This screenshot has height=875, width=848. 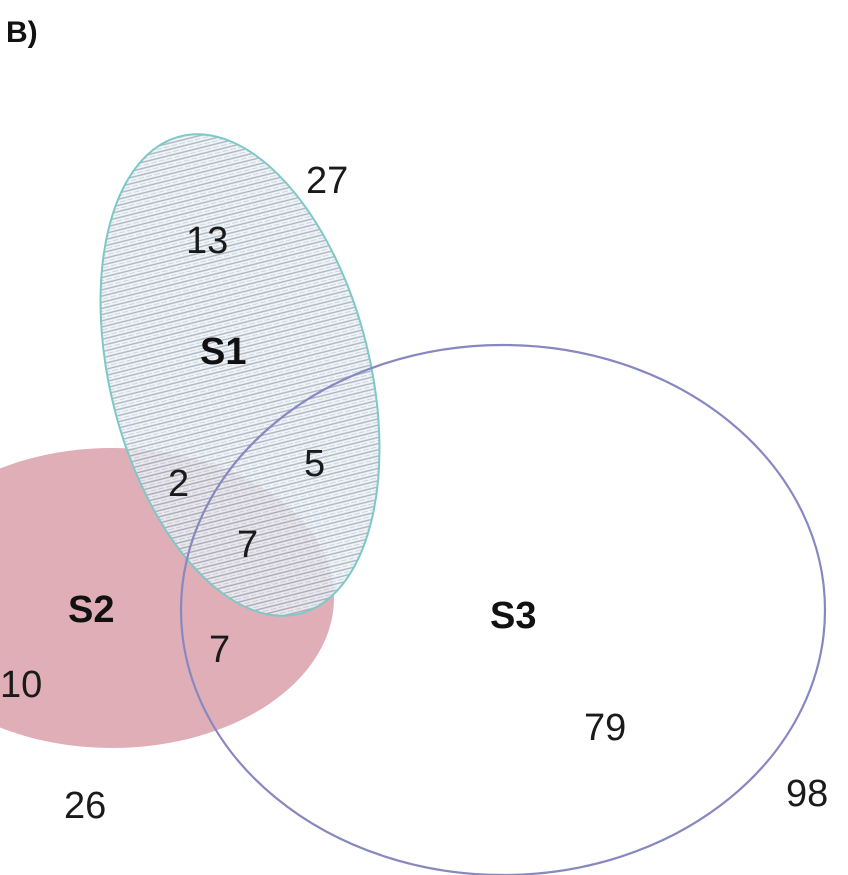 I want to click on set-s1-label: S1, so click(x=223, y=352).